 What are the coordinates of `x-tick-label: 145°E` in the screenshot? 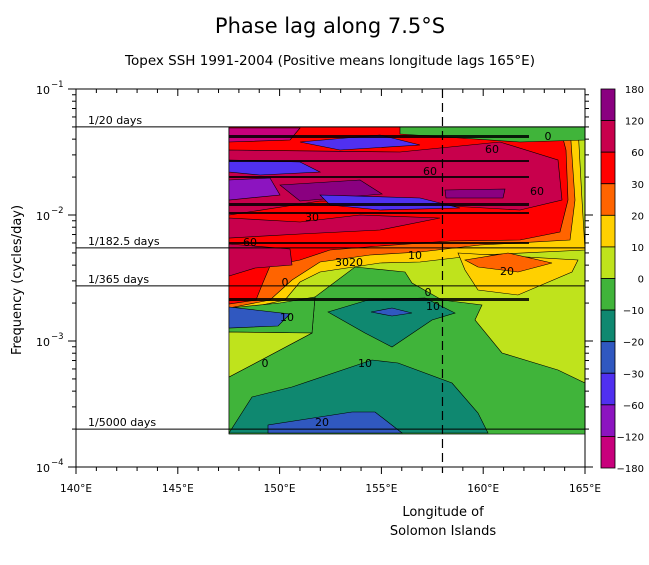 It's located at (178, 489).